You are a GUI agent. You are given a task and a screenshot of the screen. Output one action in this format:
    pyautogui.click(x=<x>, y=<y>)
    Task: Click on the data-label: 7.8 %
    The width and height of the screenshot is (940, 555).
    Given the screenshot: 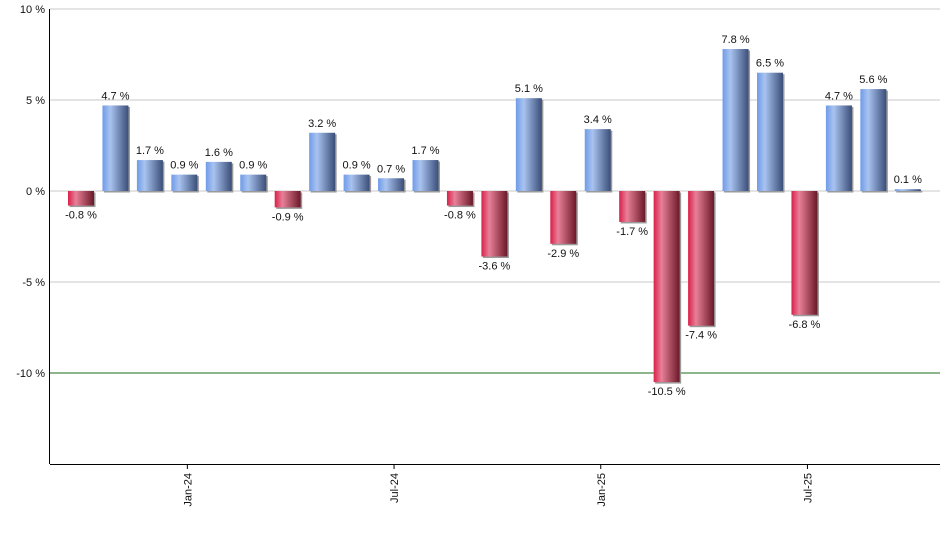 What is the action you would take?
    pyautogui.click(x=735, y=40)
    